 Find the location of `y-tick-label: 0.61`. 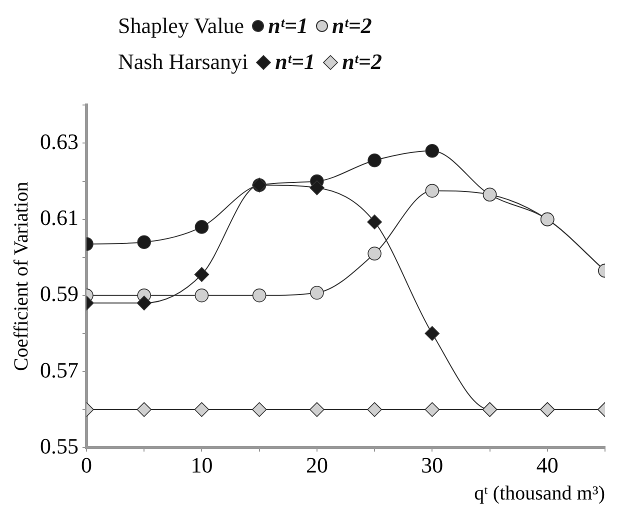

y-tick-label: 0.61 is located at coordinates (59, 217).